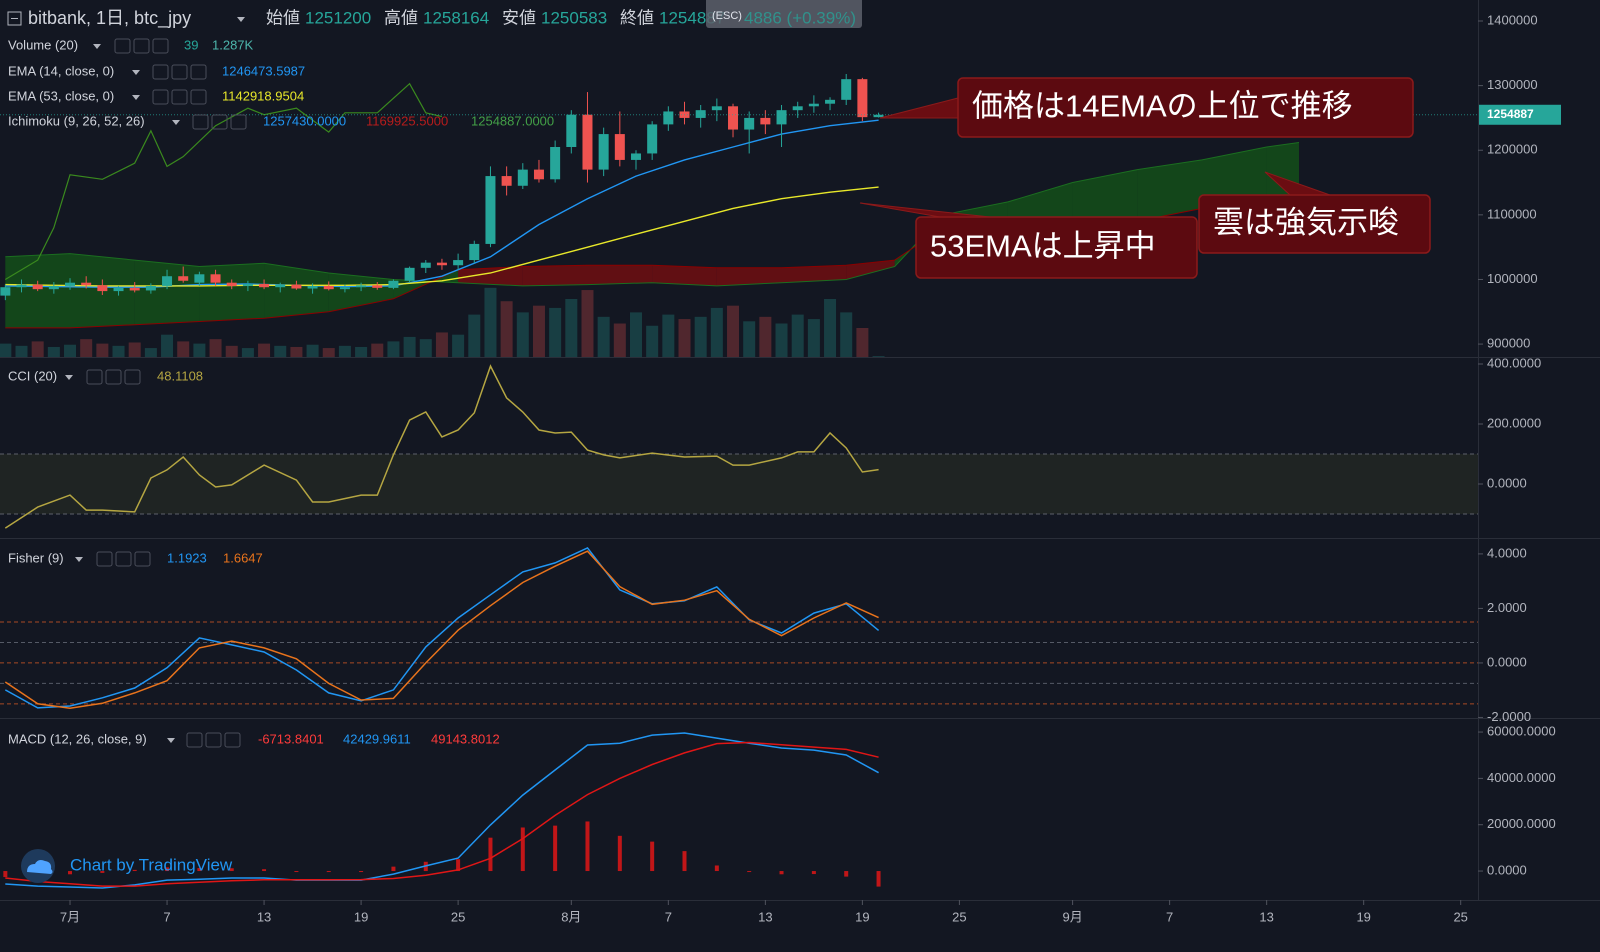 This screenshot has height=952, width=1600. What do you see at coordinates (465, 738) in the screenshot?
I see `legend-value: 49143.8012` at bounding box center [465, 738].